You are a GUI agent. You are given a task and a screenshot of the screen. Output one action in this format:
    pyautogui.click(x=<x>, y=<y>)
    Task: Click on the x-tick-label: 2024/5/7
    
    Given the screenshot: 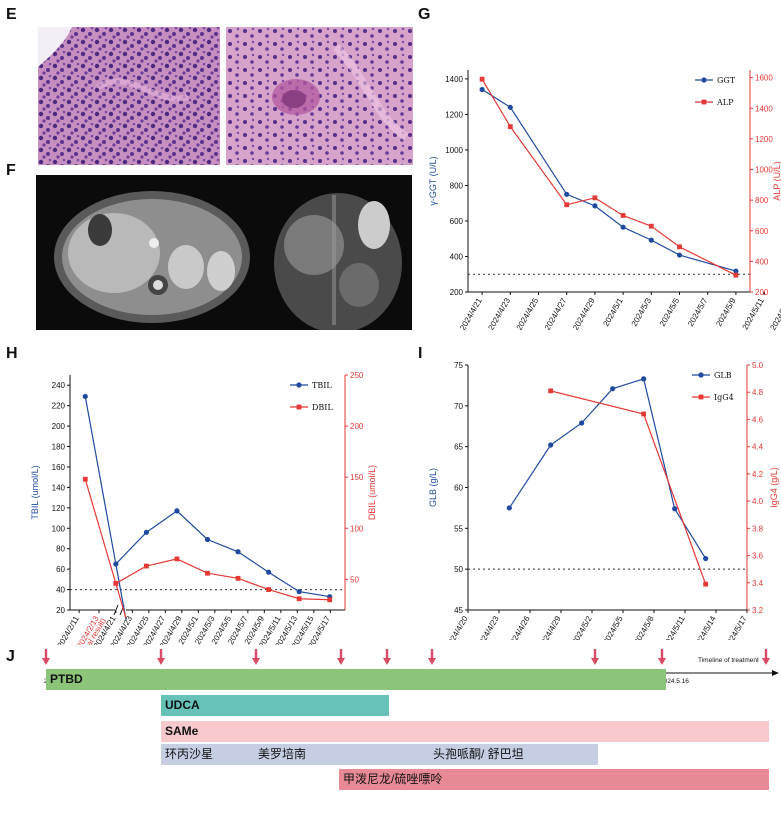 What is the action you would take?
    pyautogui.click(x=698, y=312)
    